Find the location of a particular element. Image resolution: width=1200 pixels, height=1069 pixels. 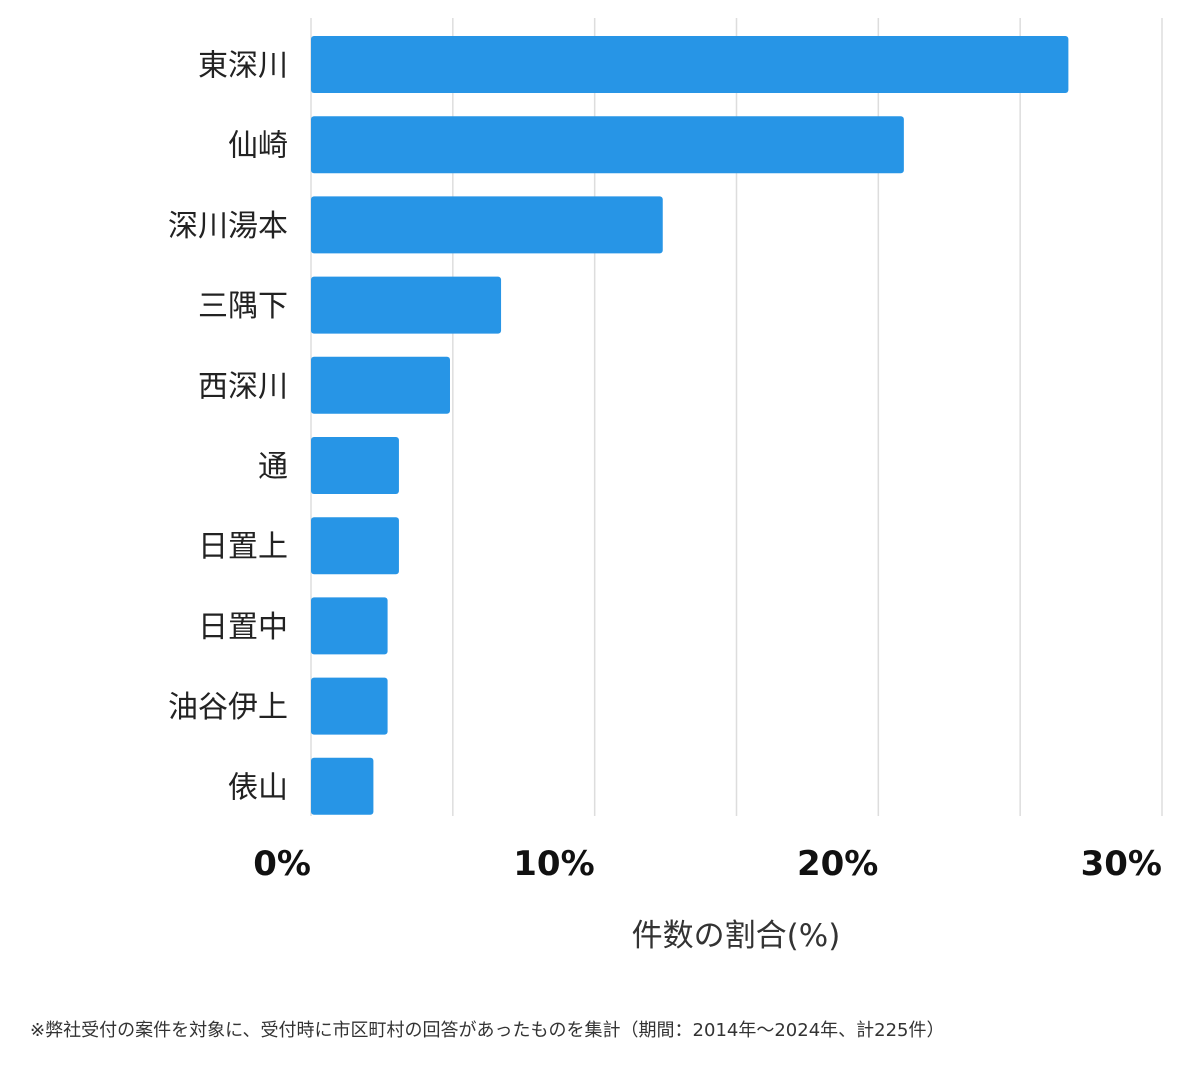

category-label: 油谷伊上 is located at coordinates (228, 707).